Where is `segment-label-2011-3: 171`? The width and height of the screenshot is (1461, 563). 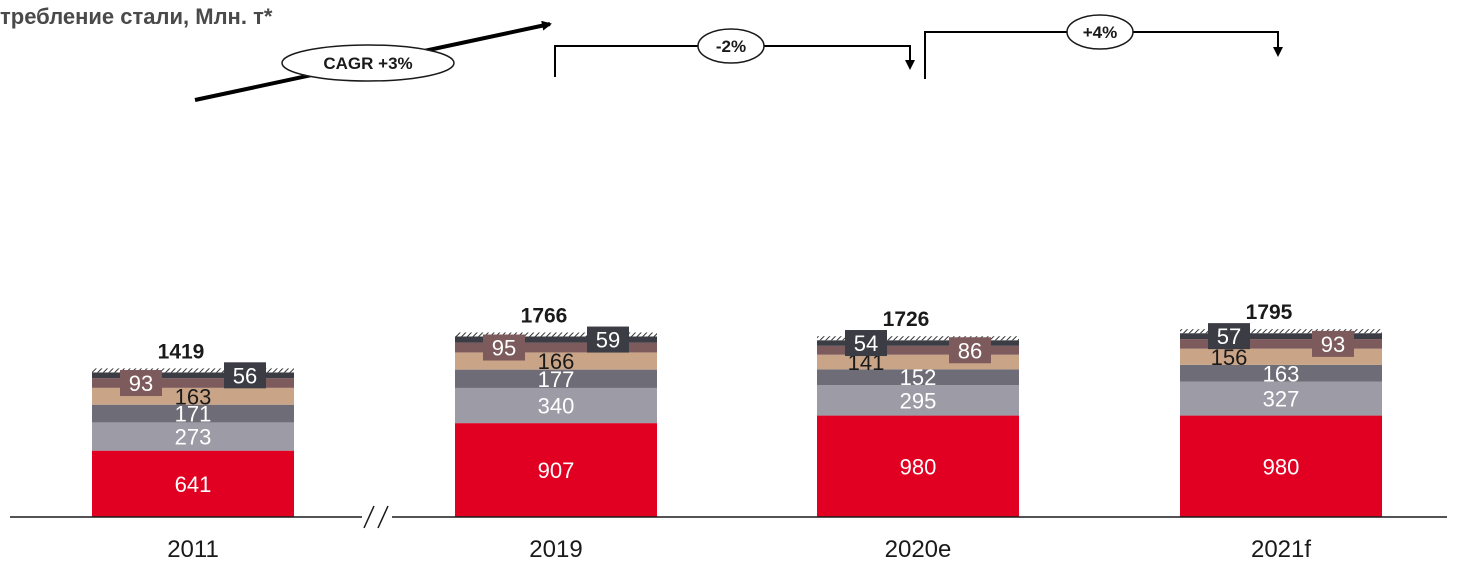 segment-label-2011-3: 171 is located at coordinates (193, 414).